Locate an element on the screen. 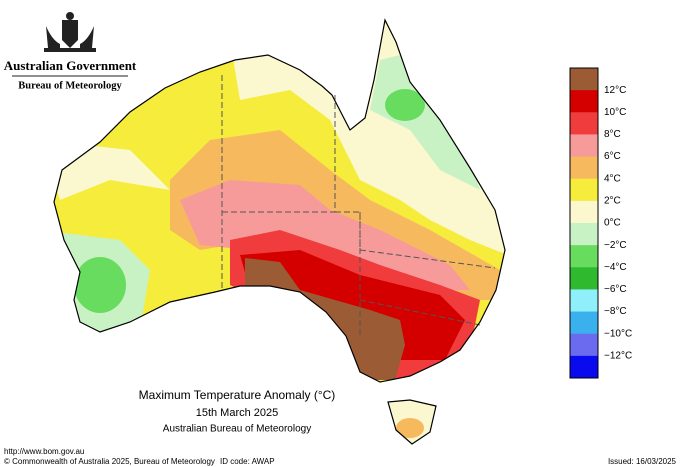 The width and height of the screenshot is (680, 467). id-code: ID code: AWAP is located at coordinates (247, 461).